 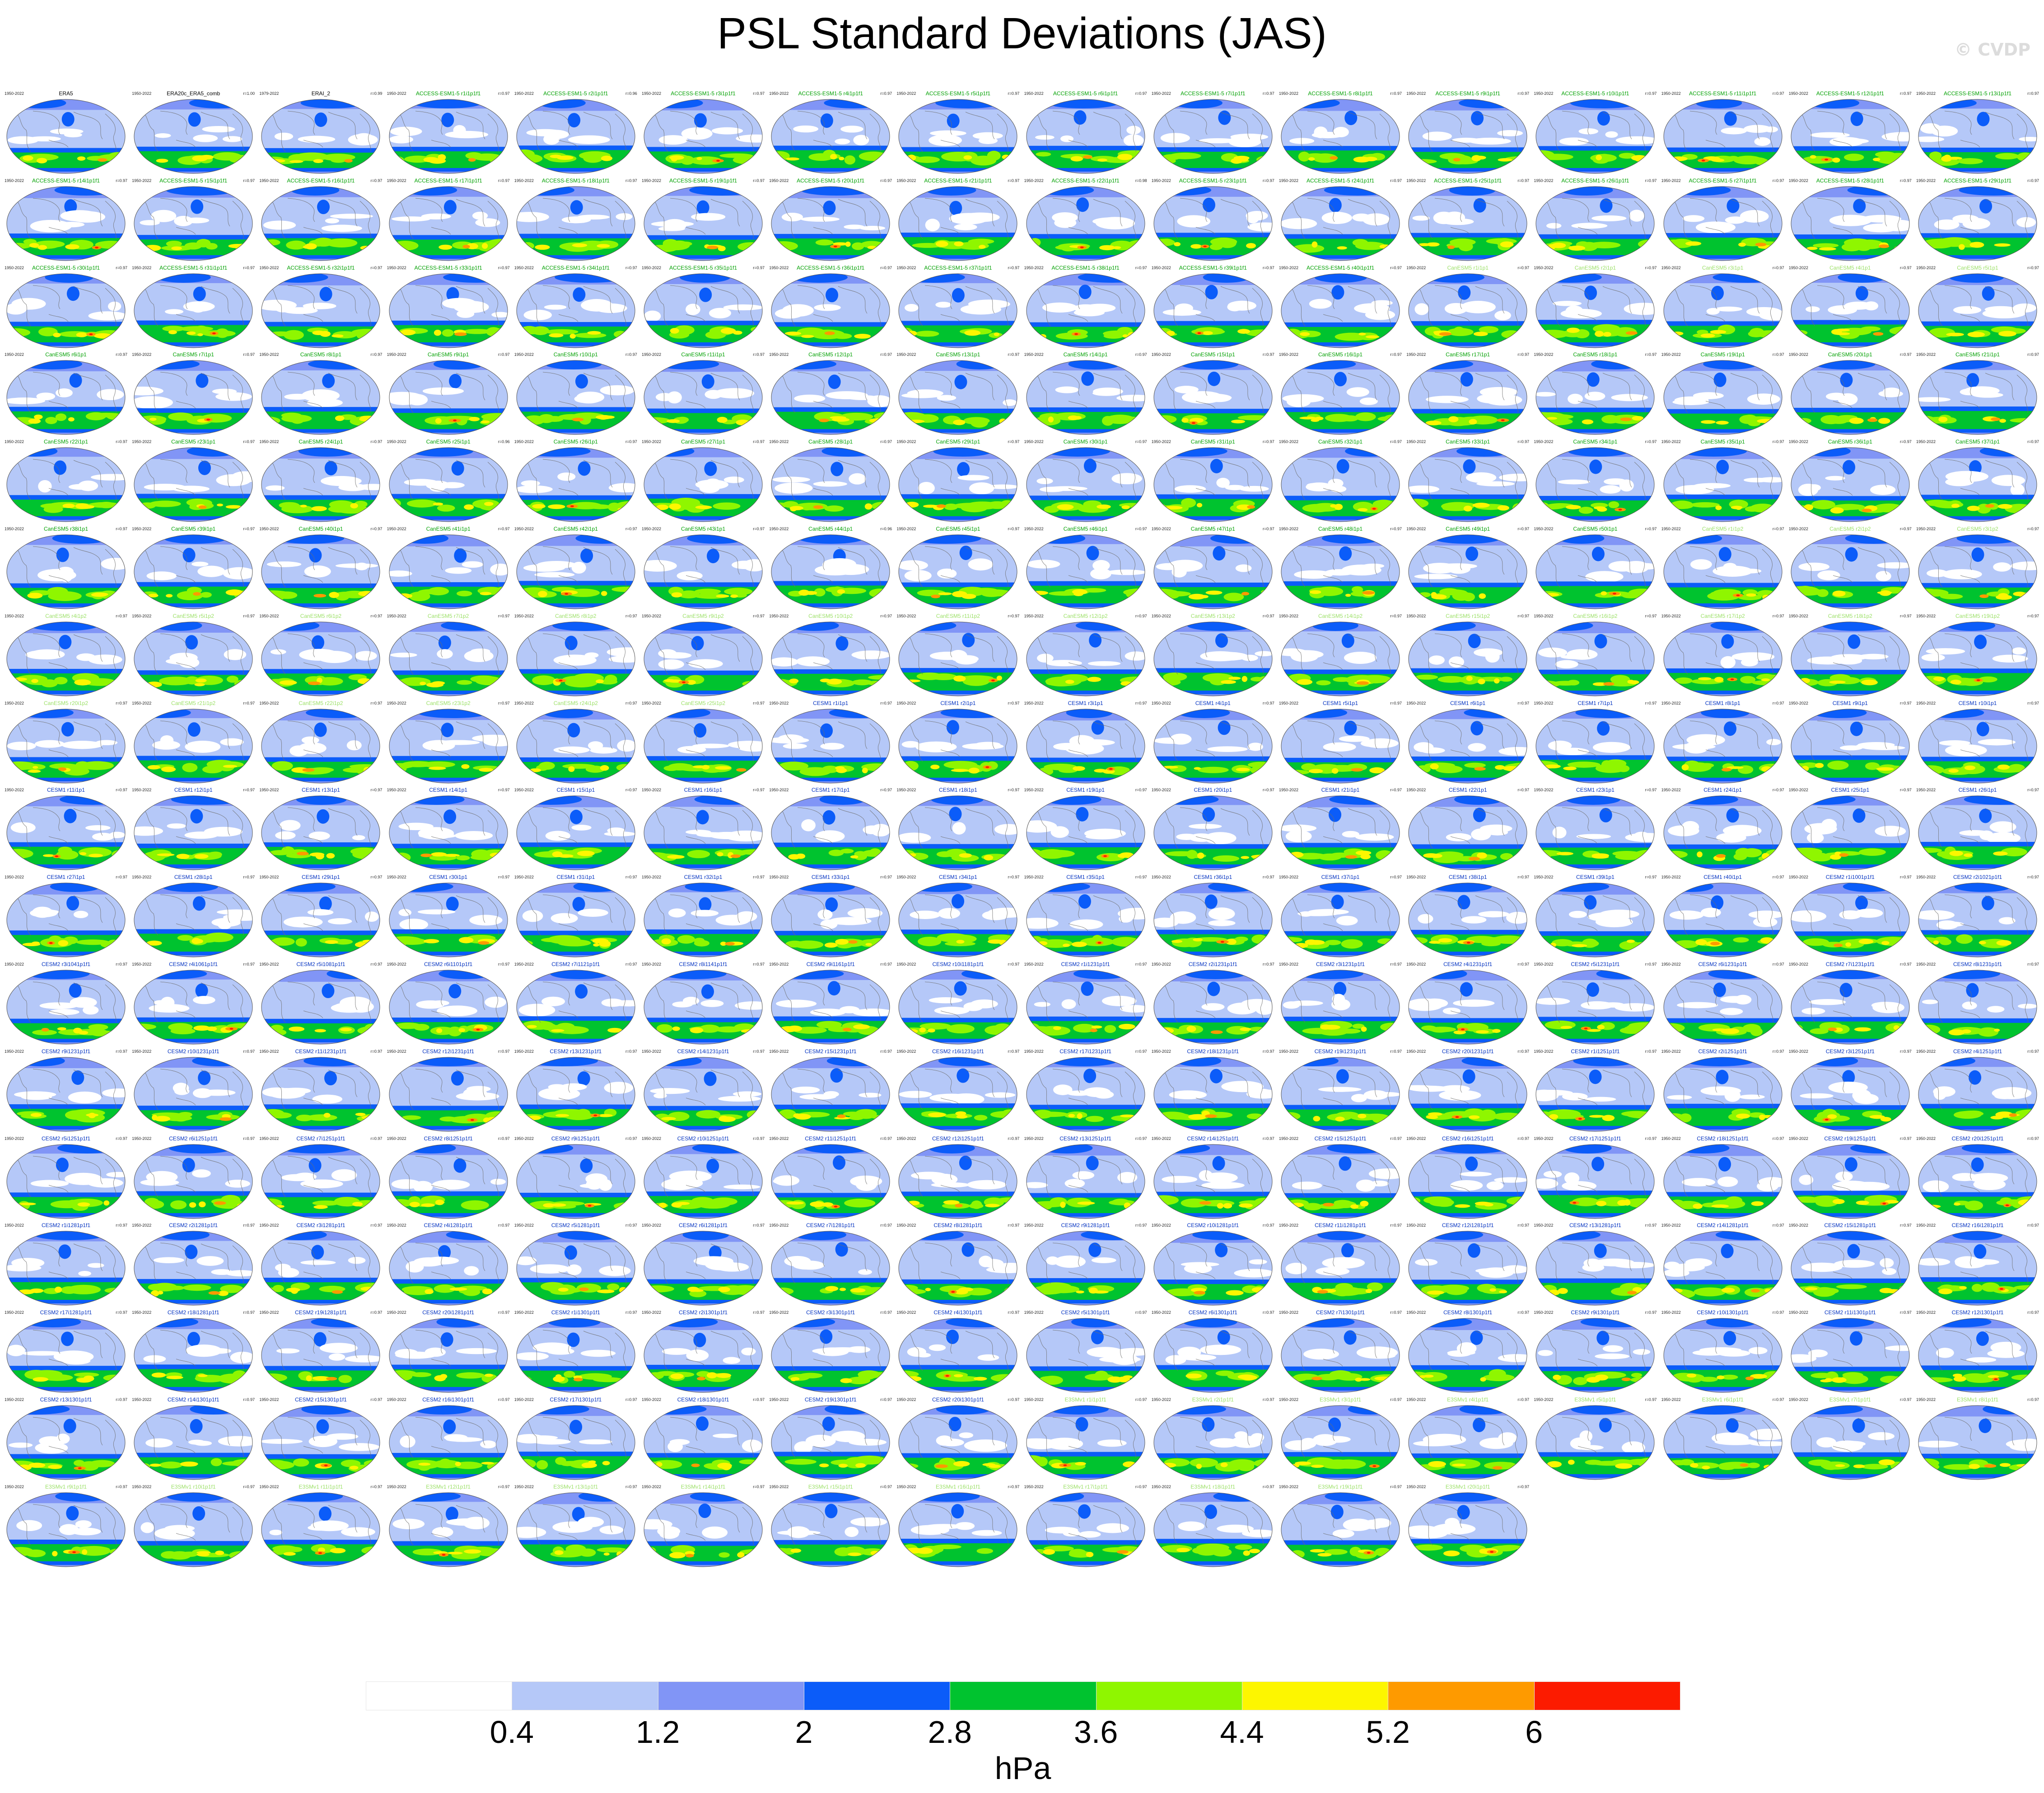 What do you see at coordinates (830, 1352) in the screenshot?
I see `map-panel: CESM2 r3i1301p1f1 1950-2022 r=0.97` at bounding box center [830, 1352].